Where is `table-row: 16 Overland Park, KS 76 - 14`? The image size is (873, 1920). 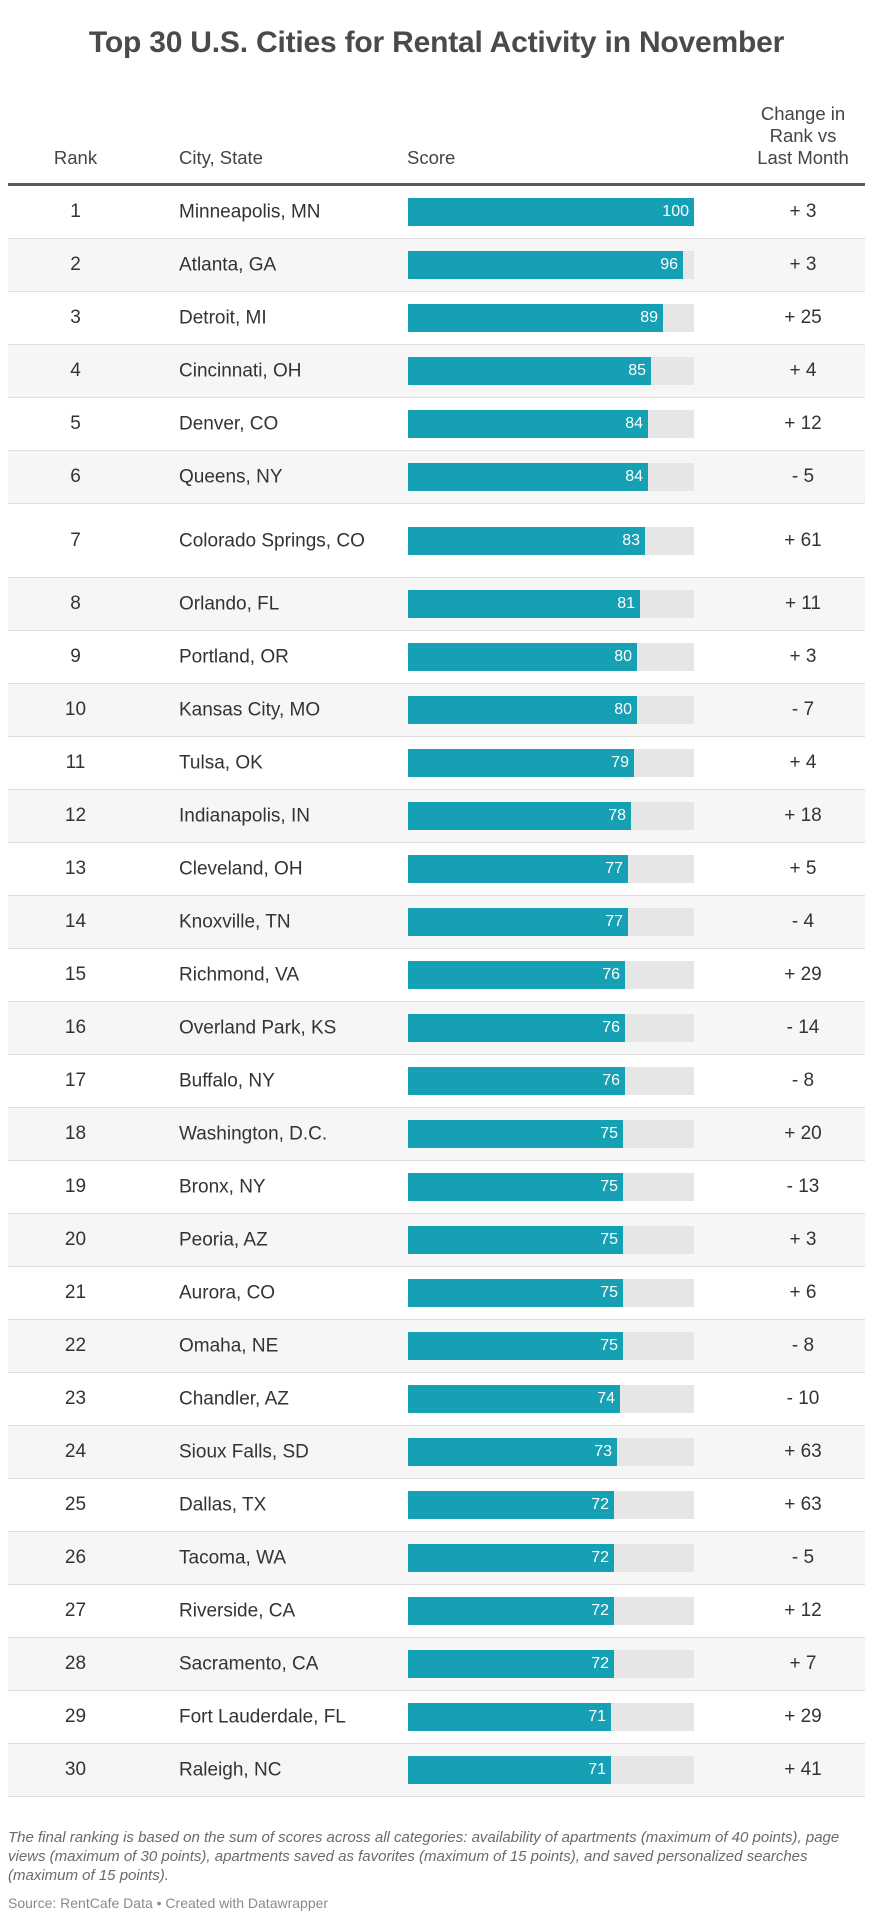
table-row: 16 Overland Park, KS 76 - 14 is located at coordinates (436, 1028).